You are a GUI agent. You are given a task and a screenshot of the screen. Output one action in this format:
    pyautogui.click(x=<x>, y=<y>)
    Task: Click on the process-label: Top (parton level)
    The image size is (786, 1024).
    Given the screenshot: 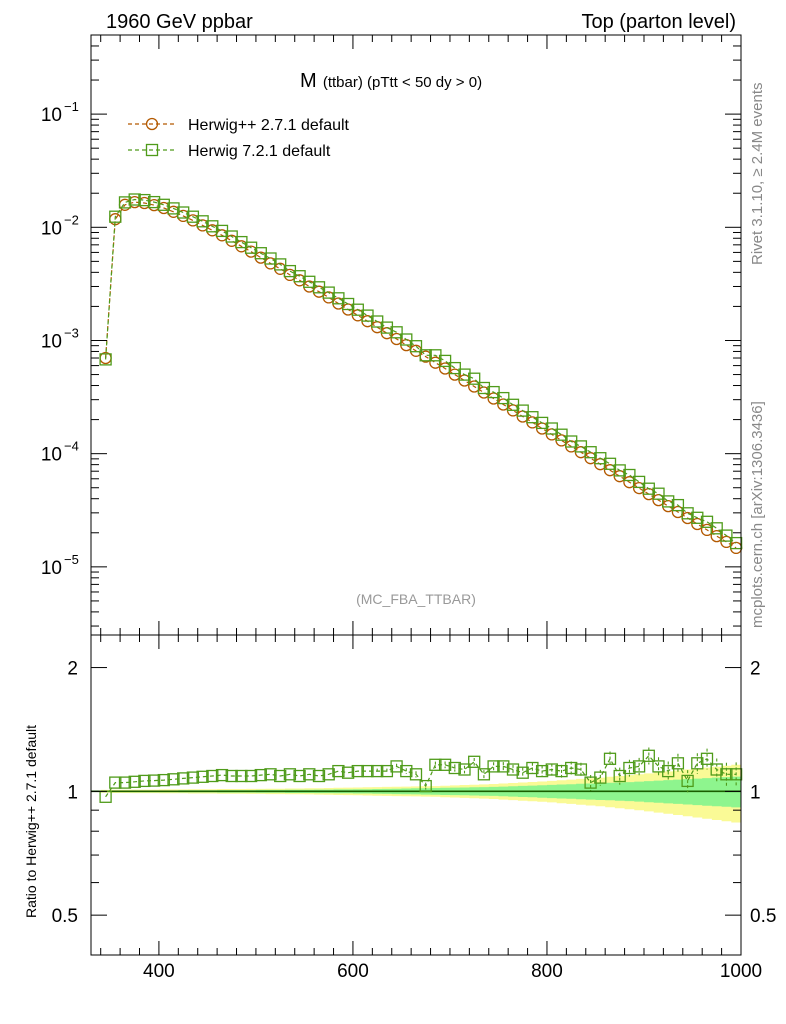 What is the action you would take?
    pyautogui.click(x=658, y=22)
    